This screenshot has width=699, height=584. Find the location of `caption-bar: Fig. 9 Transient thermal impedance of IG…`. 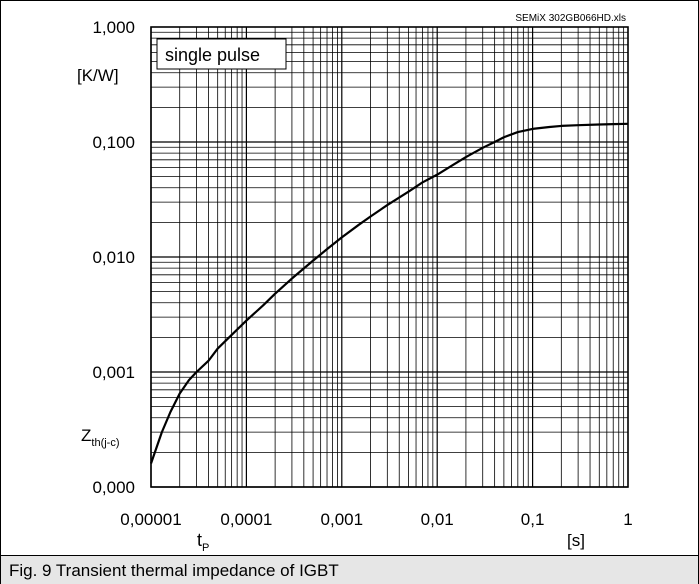

caption-bar: Fig. 9 Transient thermal impedance of IG… is located at coordinates (349, 569).